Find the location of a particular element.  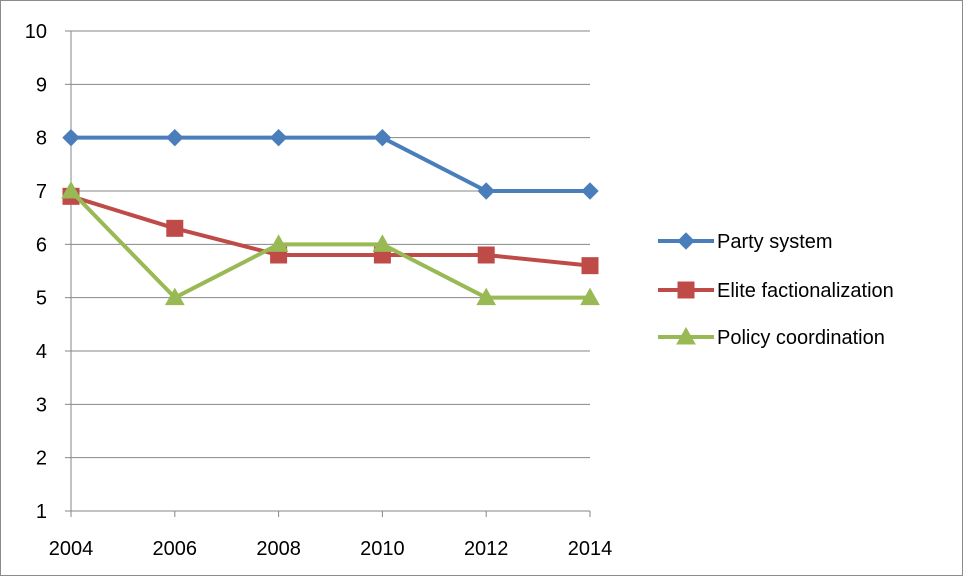

y-tick-label: 6 is located at coordinates (41, 245).